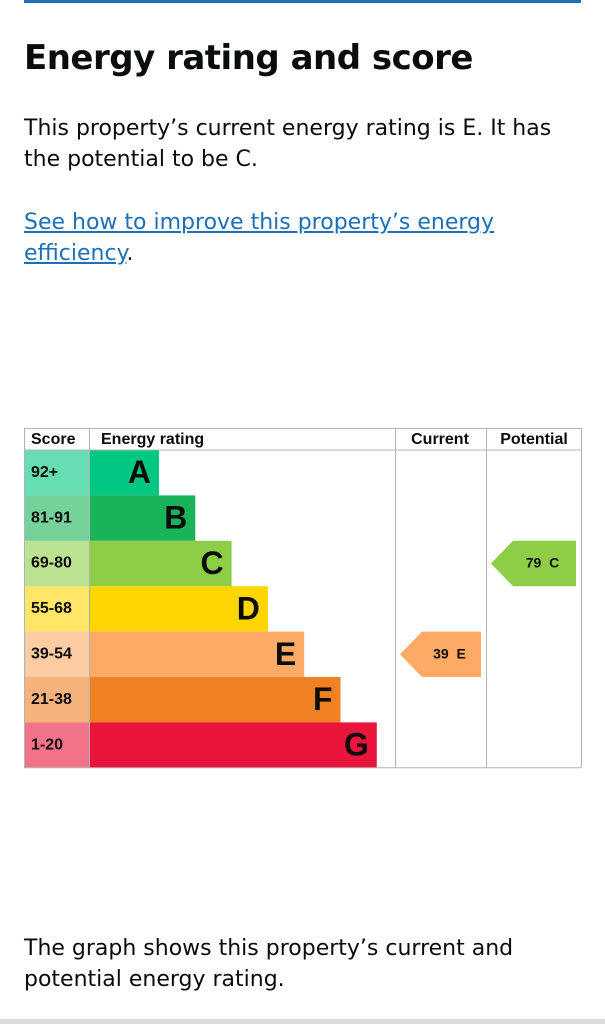 This screenshot has width=605, height=1024. What do you see at coordinates (53, 439) in the screenshot?
I see `column-header: Score` at bounding box center [53, 439].